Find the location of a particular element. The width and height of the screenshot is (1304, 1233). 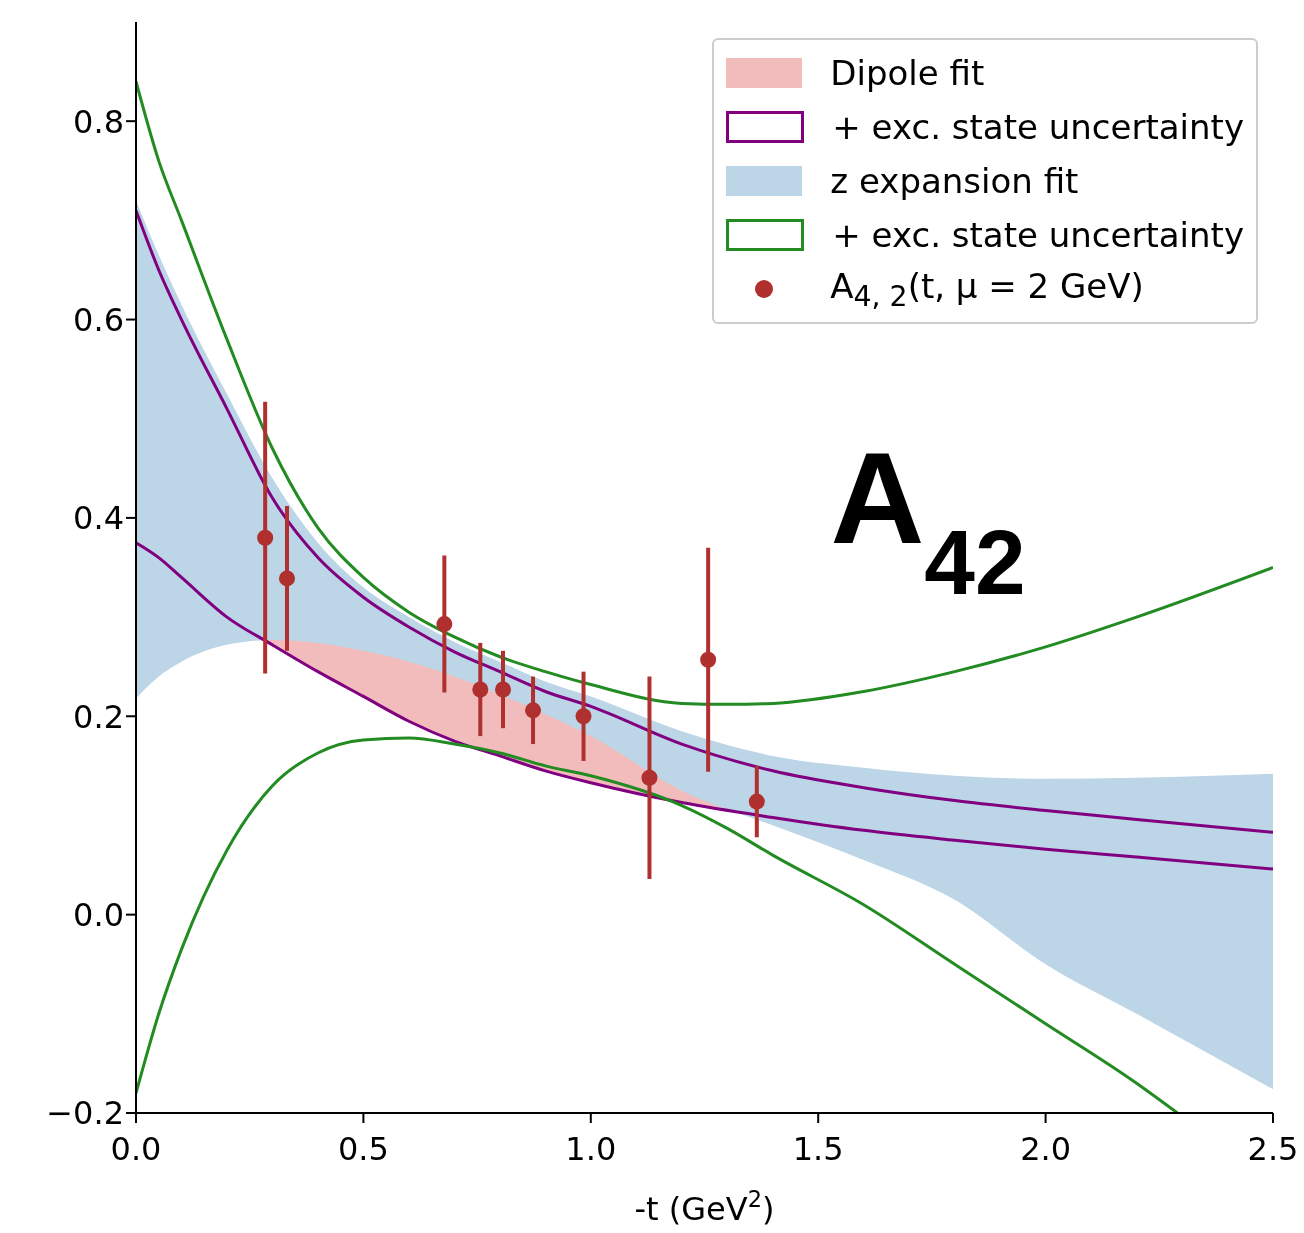

y-tick-label: 0.6 is located at coordinates (98, 319).